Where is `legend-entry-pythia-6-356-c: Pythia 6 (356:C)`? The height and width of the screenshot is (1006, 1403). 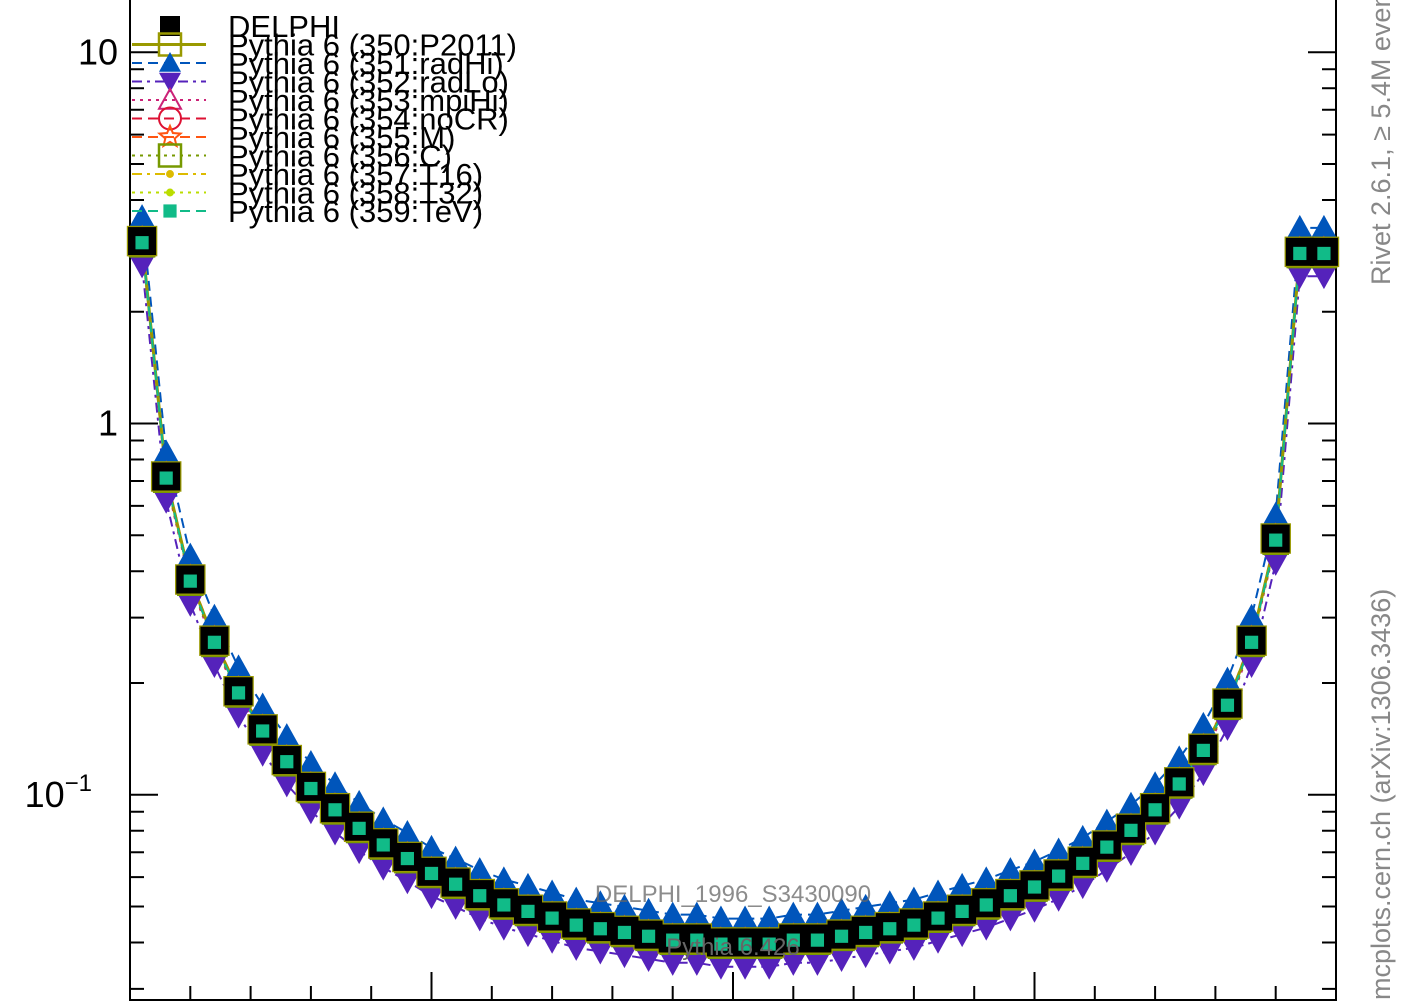 legend-entry-pythia-6-356-c: Pythia 6 (356:C) is located at coordinates (292, 156).